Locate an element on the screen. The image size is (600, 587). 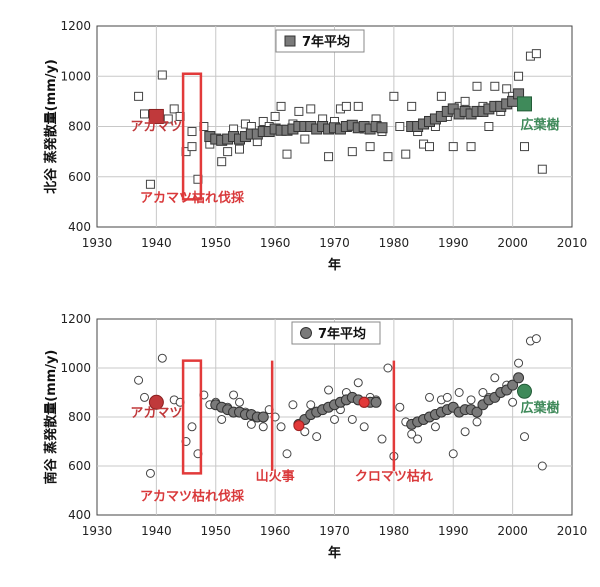
south-legend-label: 7年平均 is located at coordinates (342, 334).